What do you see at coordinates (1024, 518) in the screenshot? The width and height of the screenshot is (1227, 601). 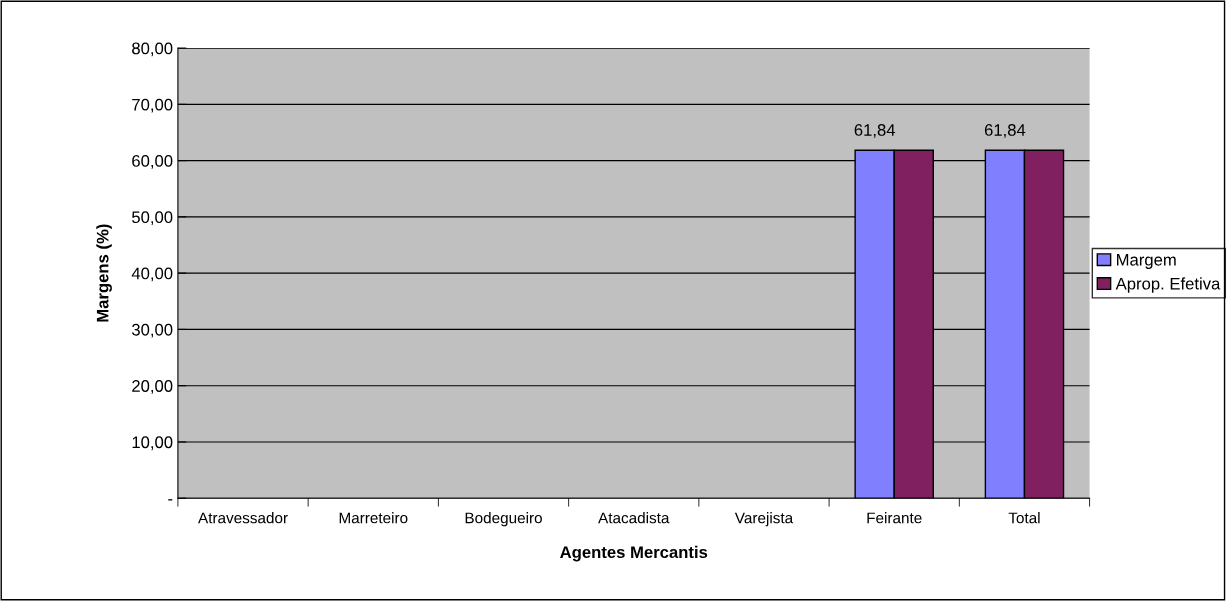 I see `x-tick-label: Total` at bounding box center [1024, 518].